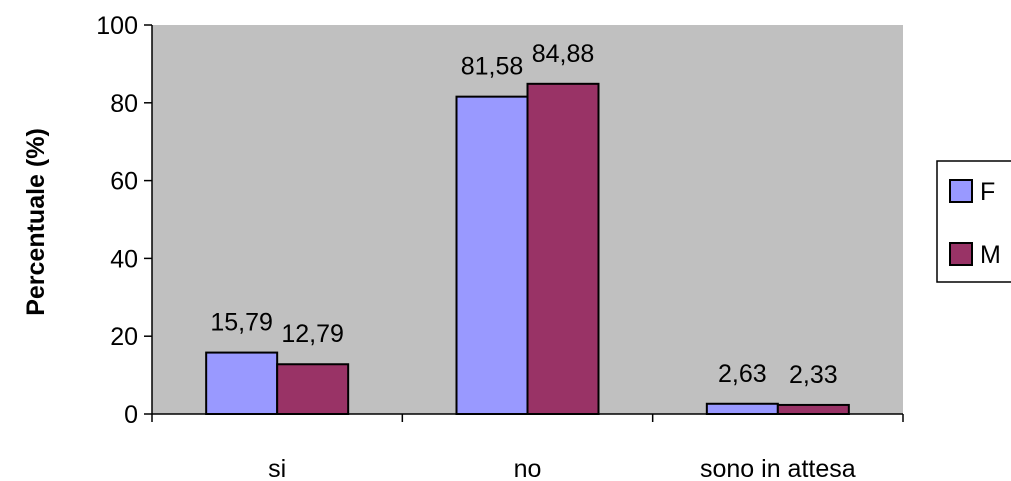  Describe the element at coordinates (124, 182) in the screenshot. I see `y-tick-label: 60` at that location.